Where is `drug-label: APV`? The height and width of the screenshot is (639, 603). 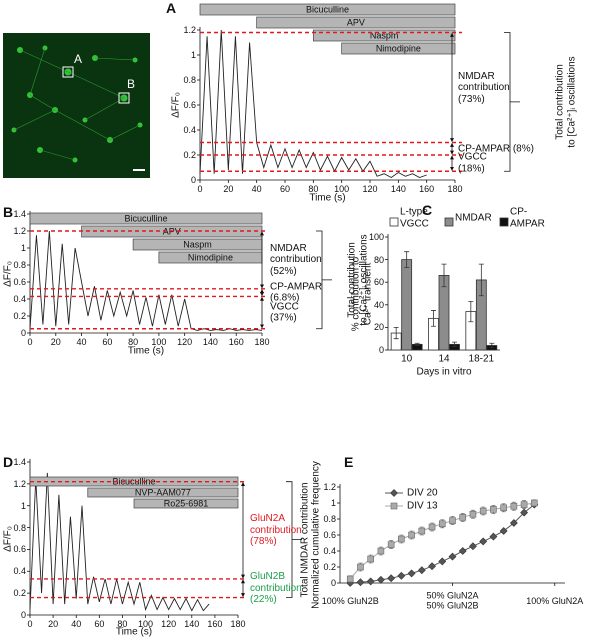
drug-label: APV is located at coordinates (356, 22).